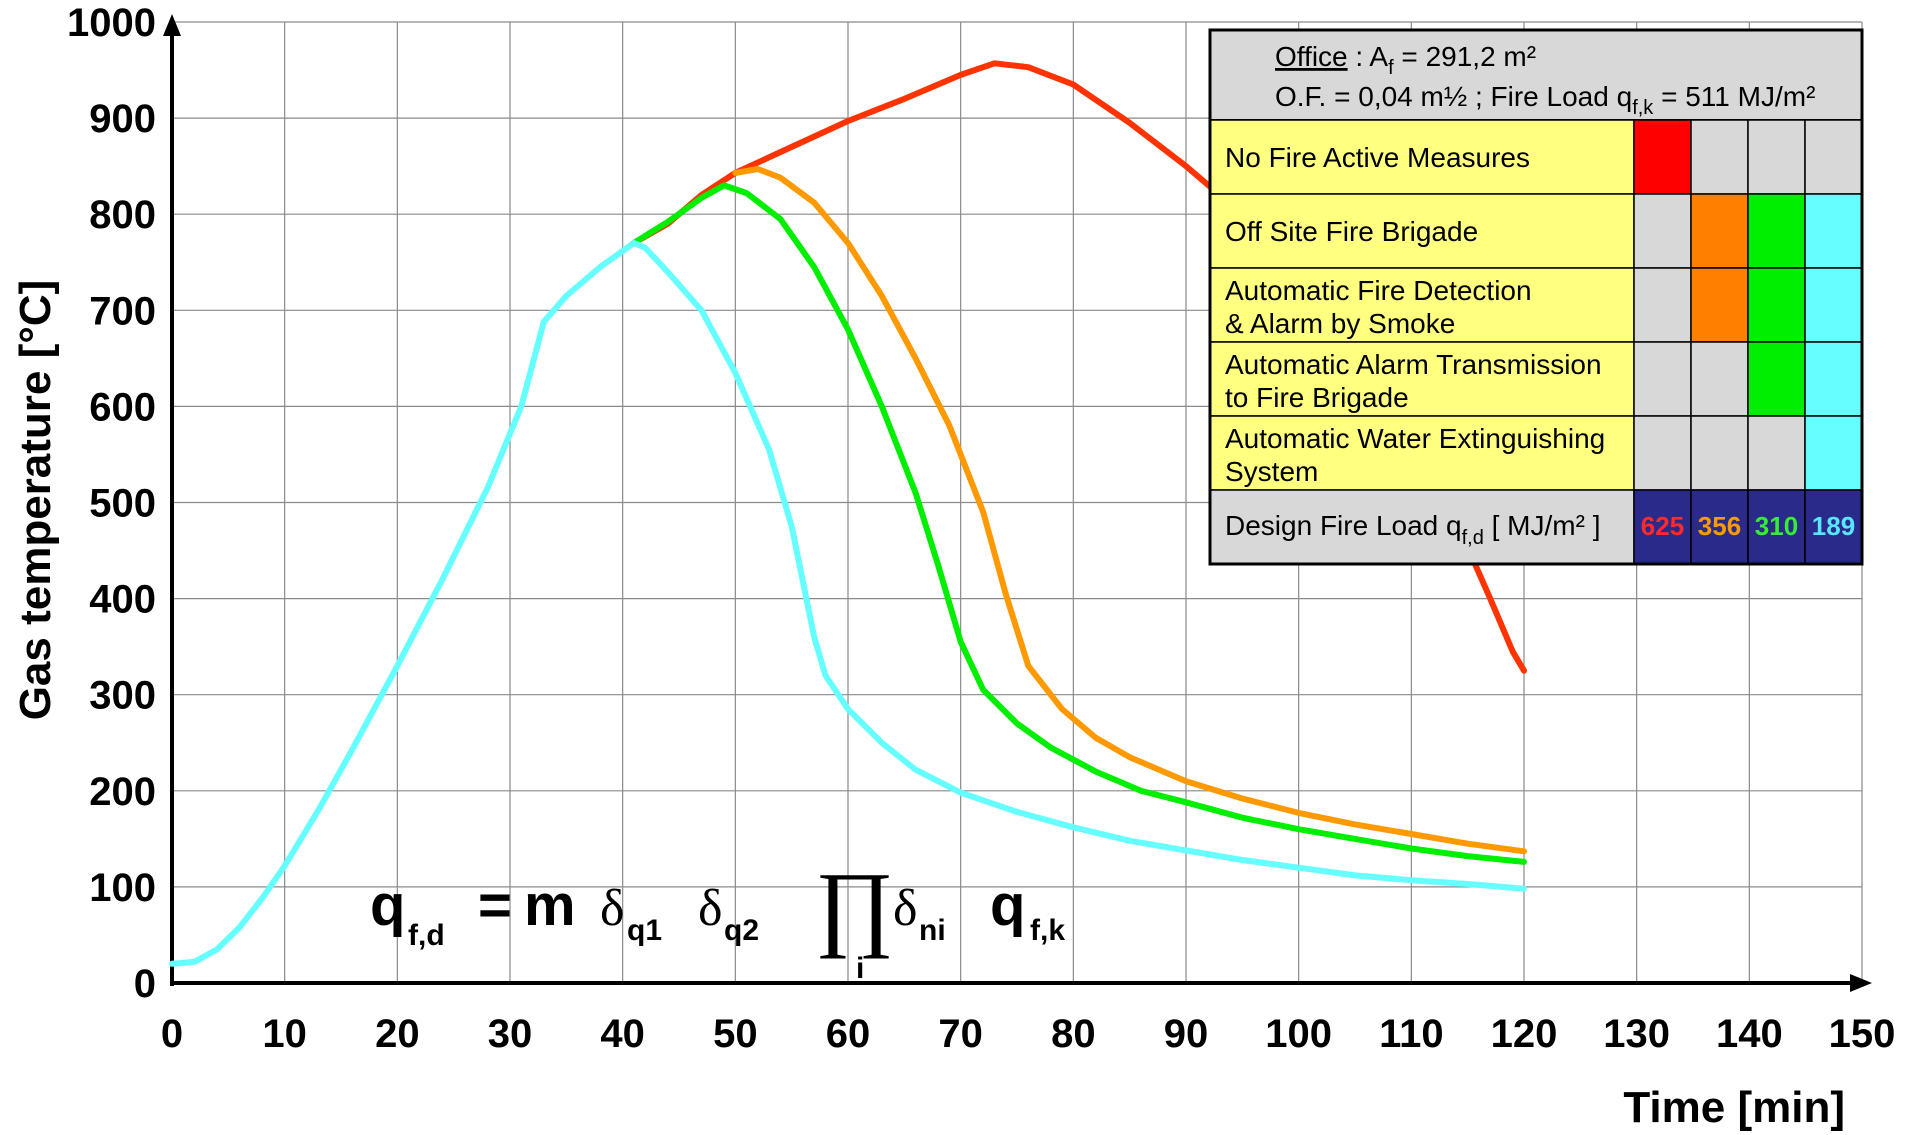 The height and width of the screenshot is (1135, 1917). Describe the element at coordinates (1415, 438) in the screenshot. I see `legend-row-label-line1: Automatic Water Extinguishing` at that location.